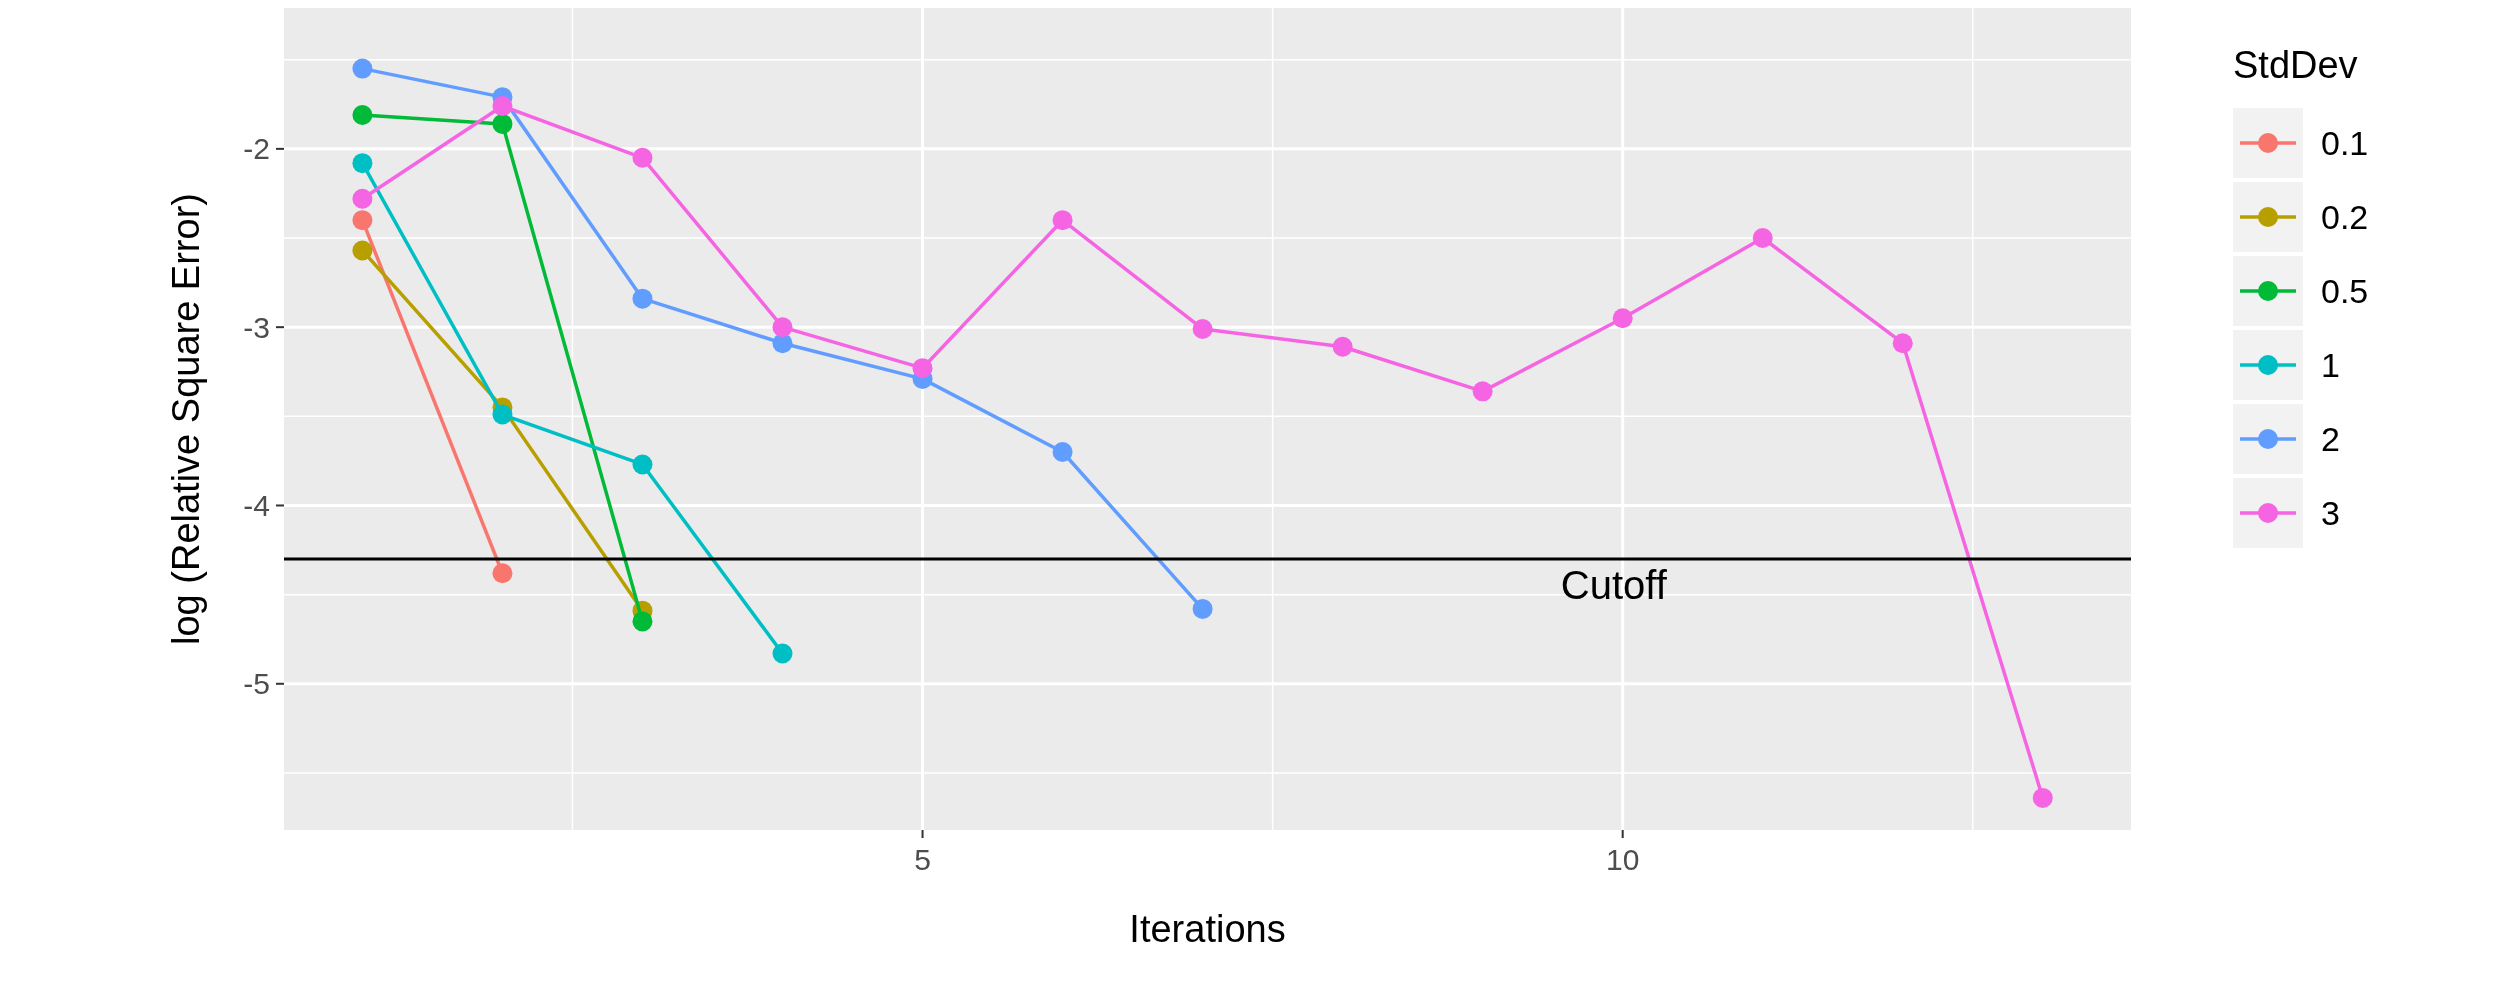 The image size is (2518, 982). I want to click on ref-line-label: Cutoff, so click(1614, 584).